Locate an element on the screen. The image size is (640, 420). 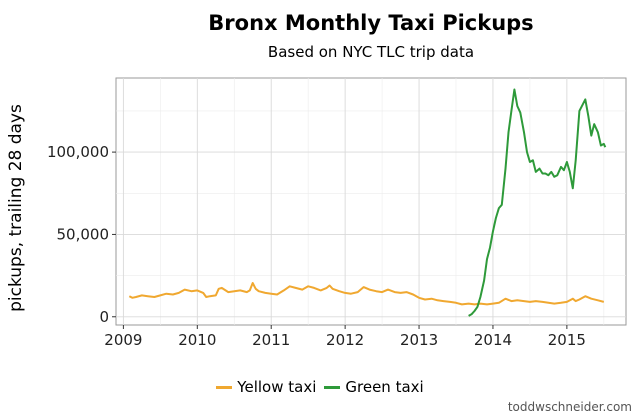
chart-subtitle: Based on NYC TLC trip data is located at coordinates (371, 52).